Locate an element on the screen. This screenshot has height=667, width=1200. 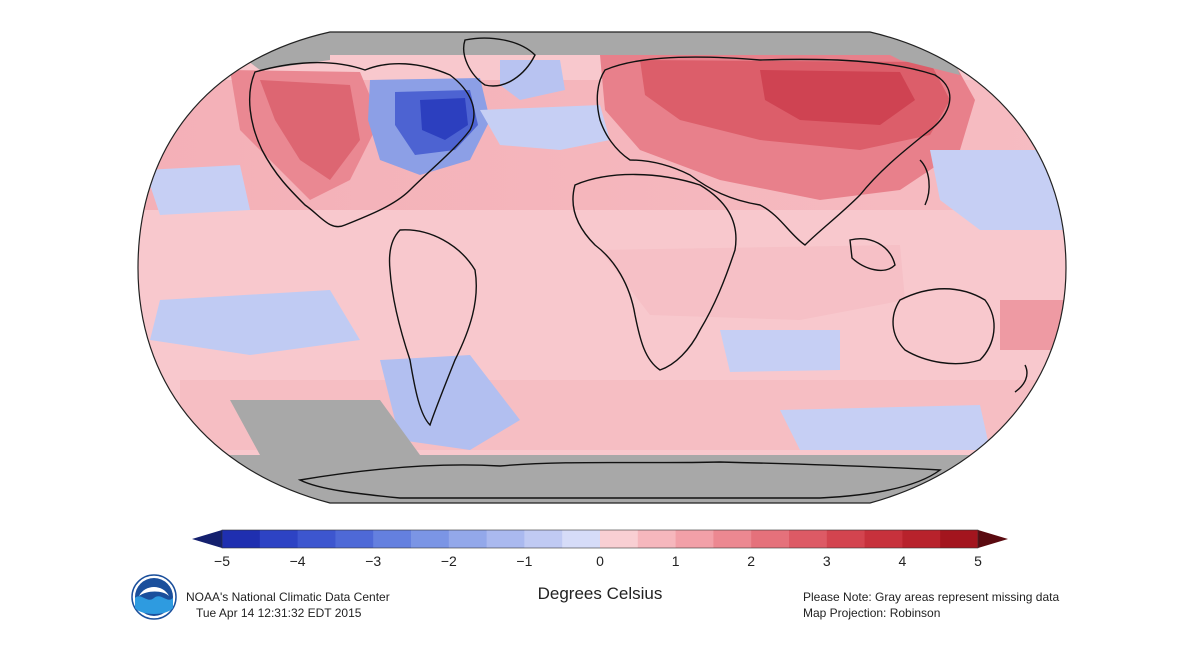
colorbar-low-arrow is located at coordinates (207, 539).